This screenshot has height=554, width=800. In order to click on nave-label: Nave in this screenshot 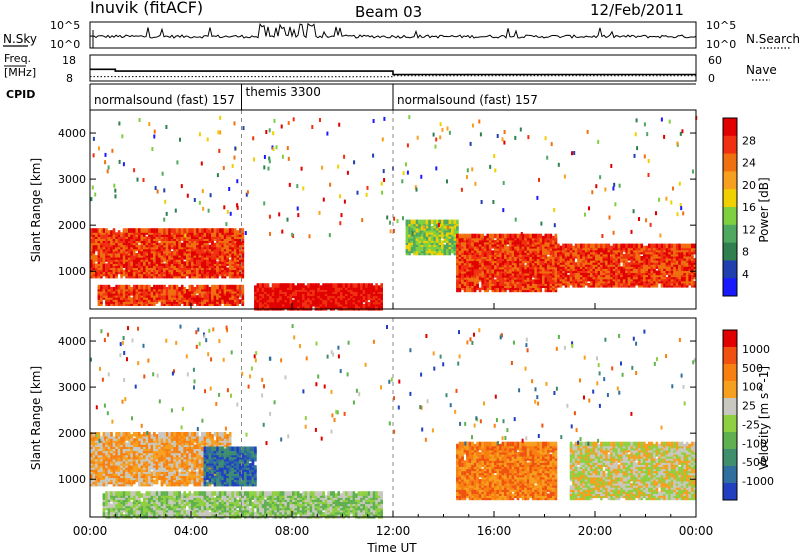, I will do `click(761, 70)`.